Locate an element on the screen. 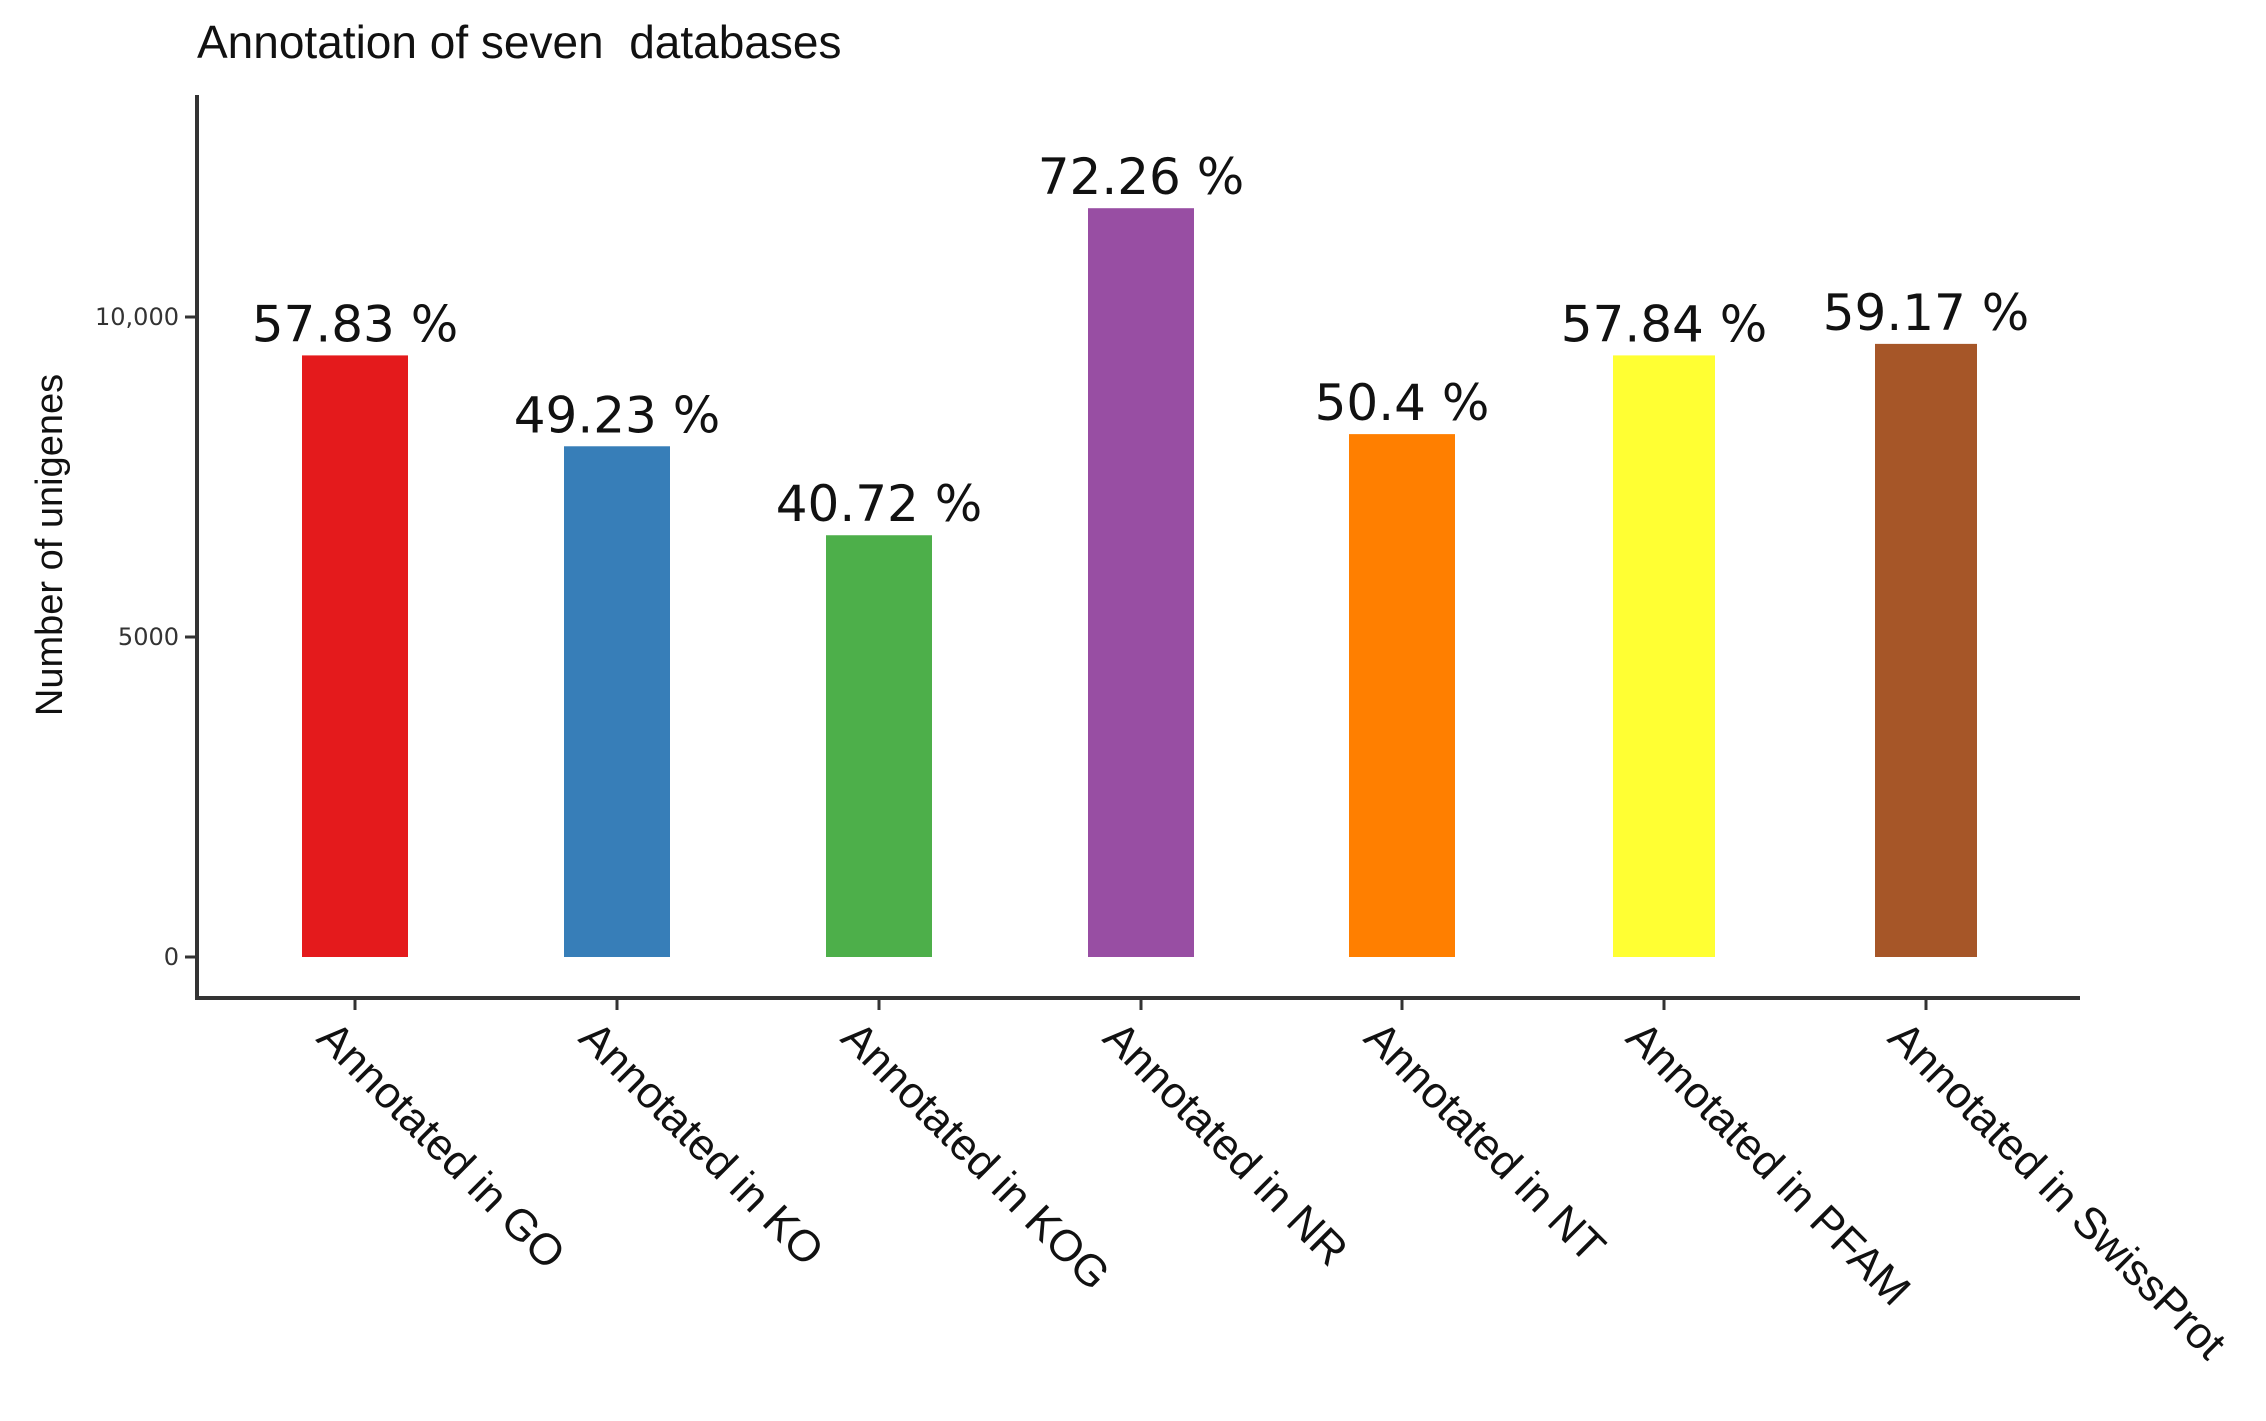 Image resolution: width=2266 pixels, height=1421 pixels. y-tick-label: 10,000 is located at coordinates (137, 317).